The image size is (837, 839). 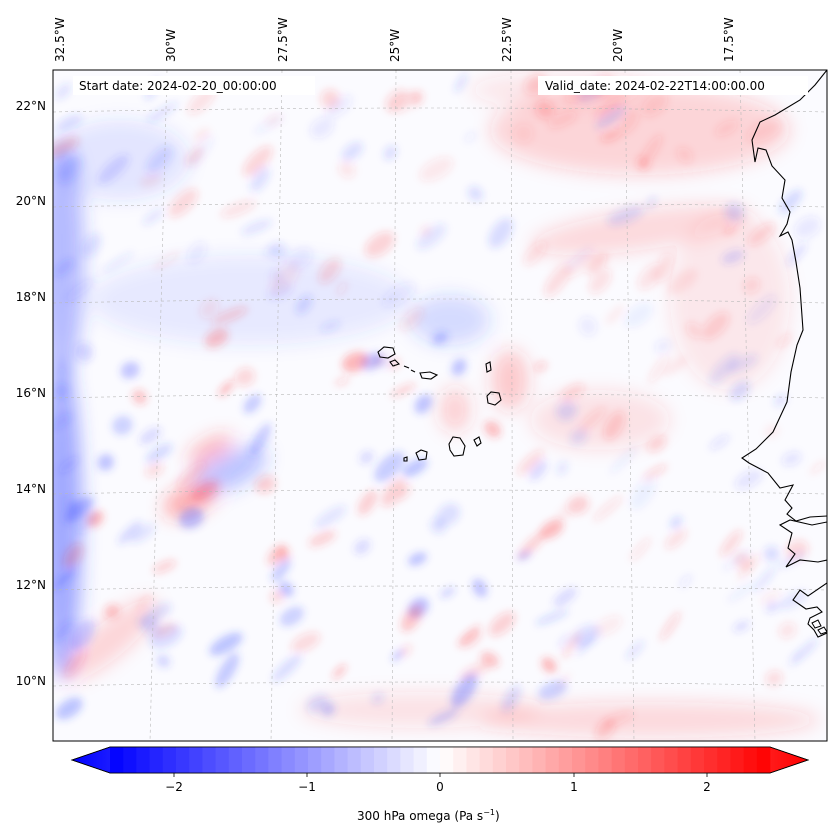 I want to click on lat-label-14n: 14°N, so click(x=30, y=489).